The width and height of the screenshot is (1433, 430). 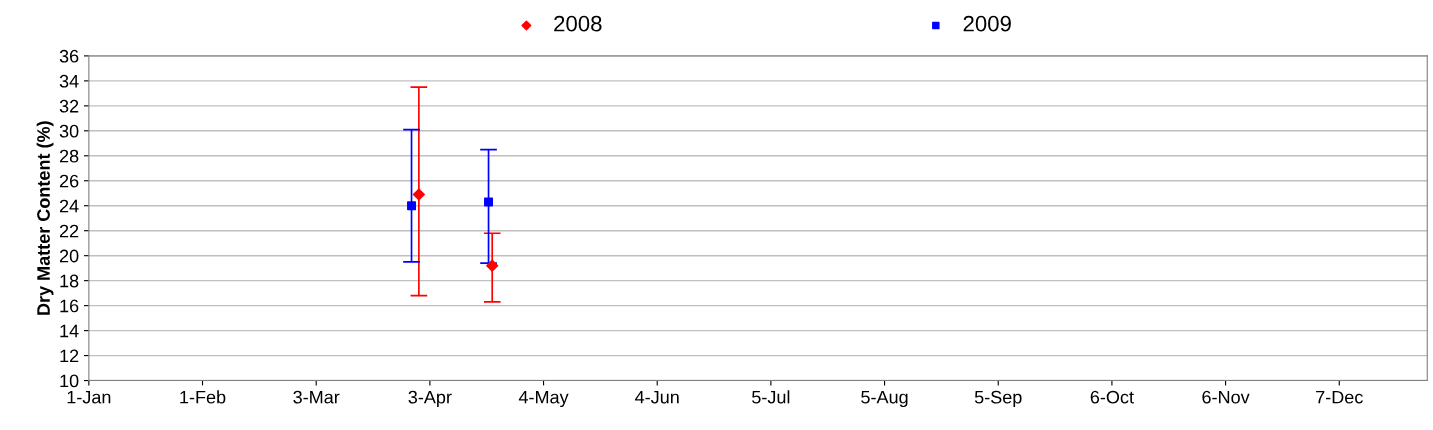 I want to click on y-tick-label: 22, so click(x=69, y=231).